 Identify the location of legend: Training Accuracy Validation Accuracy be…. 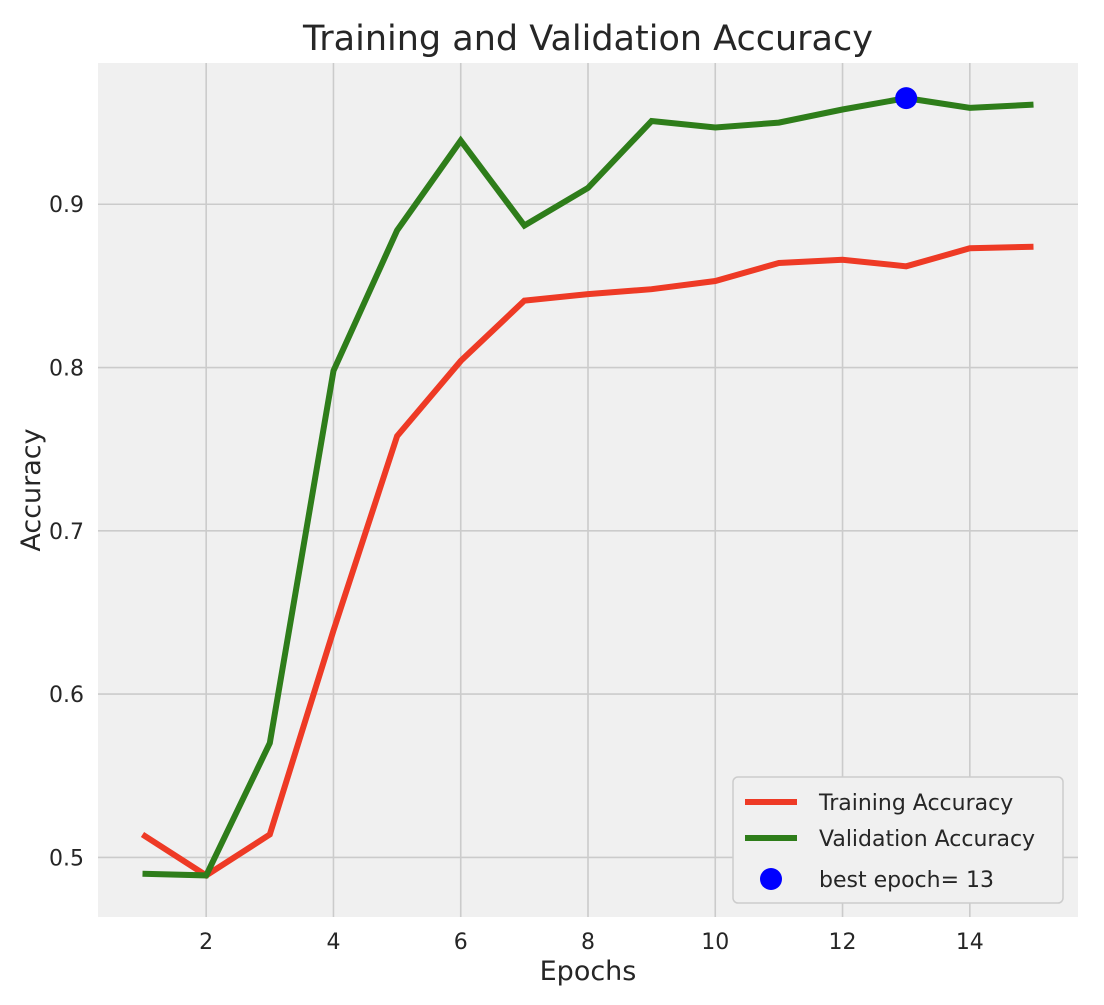
(898, 840).